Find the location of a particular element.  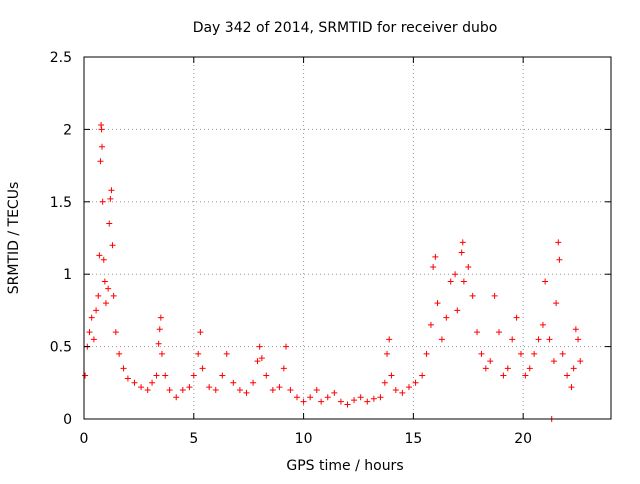

y-tick-label: 1.5 is located at coordinates (61, 203).